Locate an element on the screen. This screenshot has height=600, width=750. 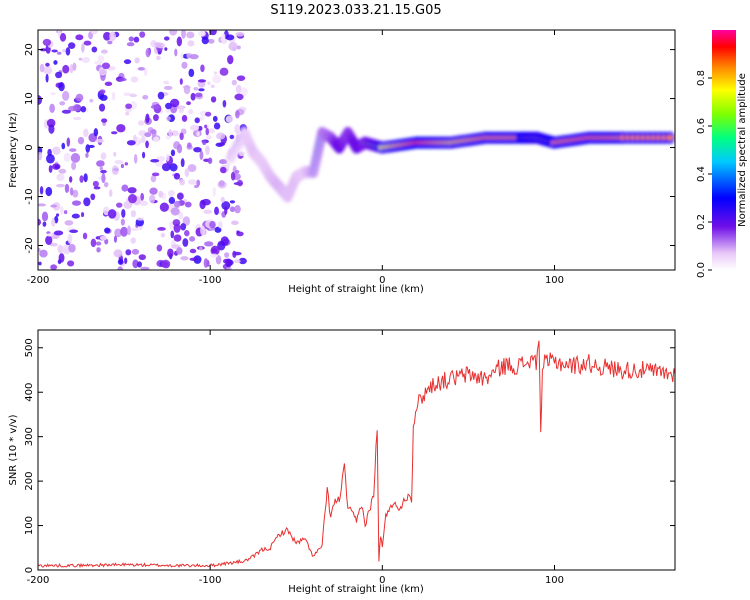
y-axis-label-2: SNR (10 * v/v) is located at coordinates (13, 449).